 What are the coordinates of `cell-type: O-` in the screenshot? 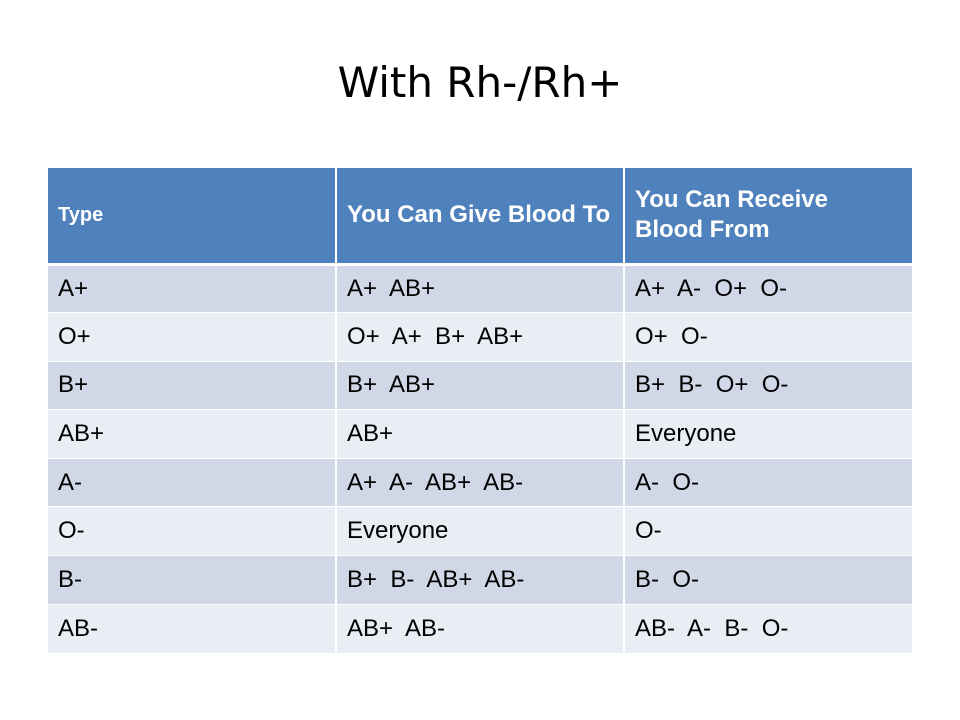 It's located at (192, 531).